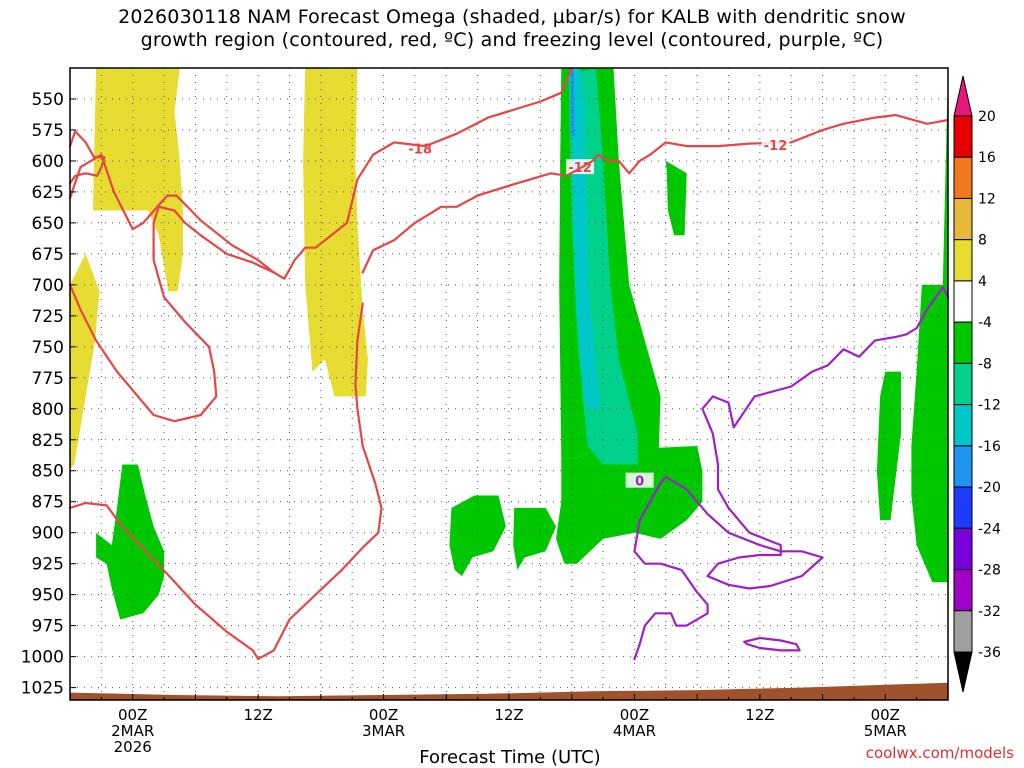 The image size is (1024, 768). Describe the element at coordinates (383, 731) in the screenshot. I see `x-tick-label-2-2: 3MAR` at that location.